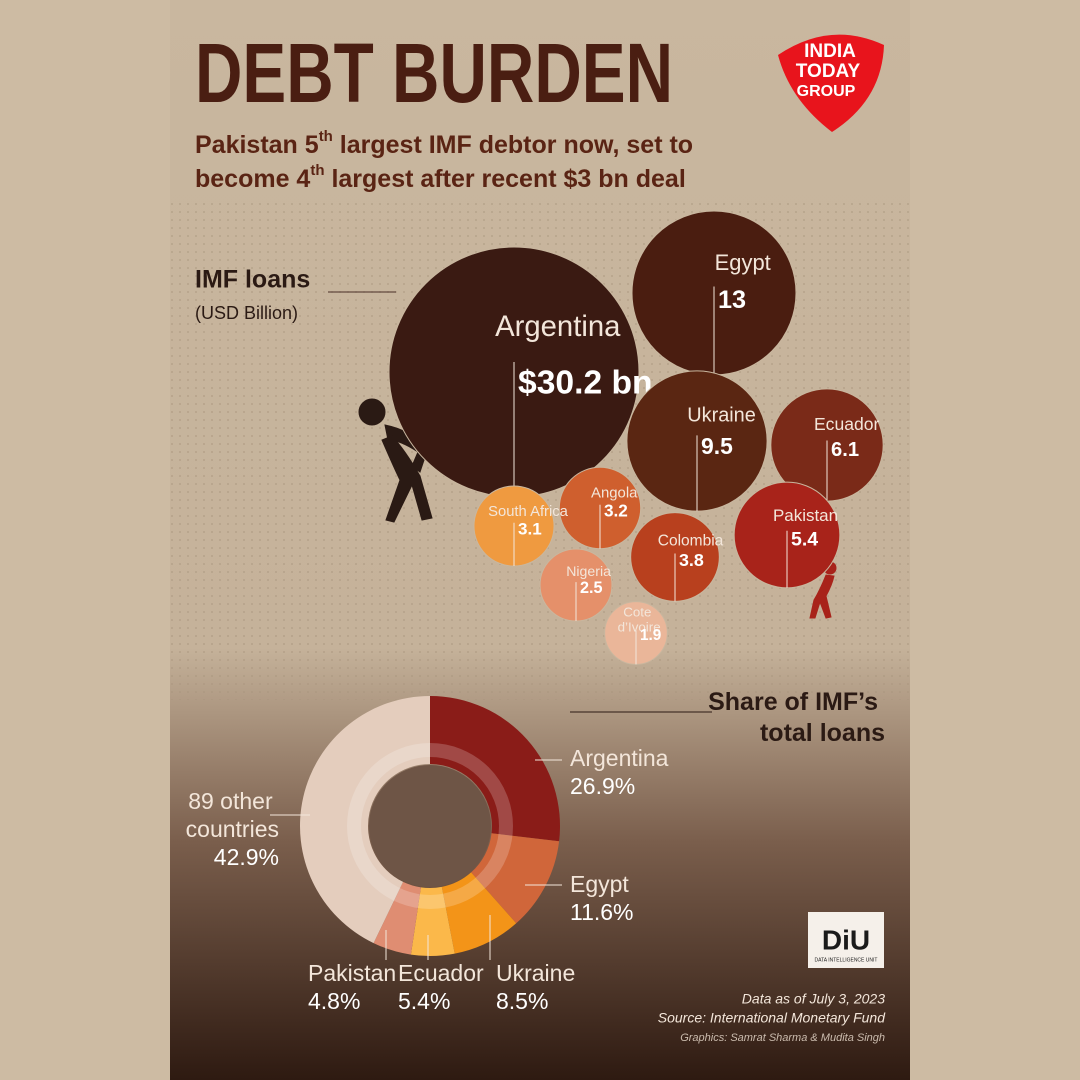  I want to click on bubble-label: Ecuador, so click(847, 424).